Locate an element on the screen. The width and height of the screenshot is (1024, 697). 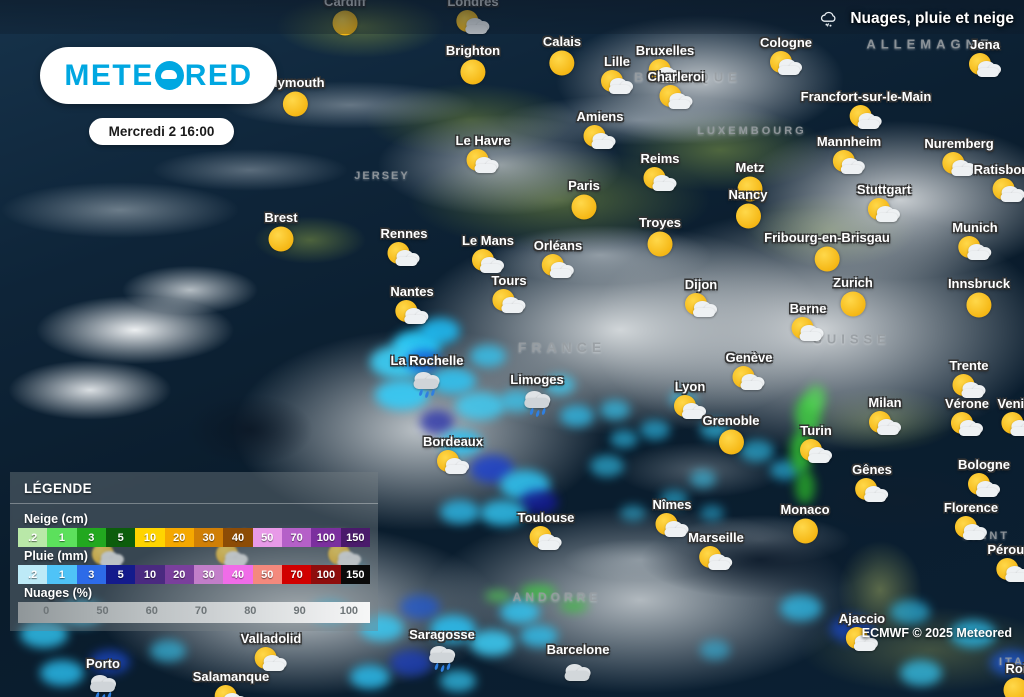
legend-snow-swatch: 5 is located at coordinates (120, 537).